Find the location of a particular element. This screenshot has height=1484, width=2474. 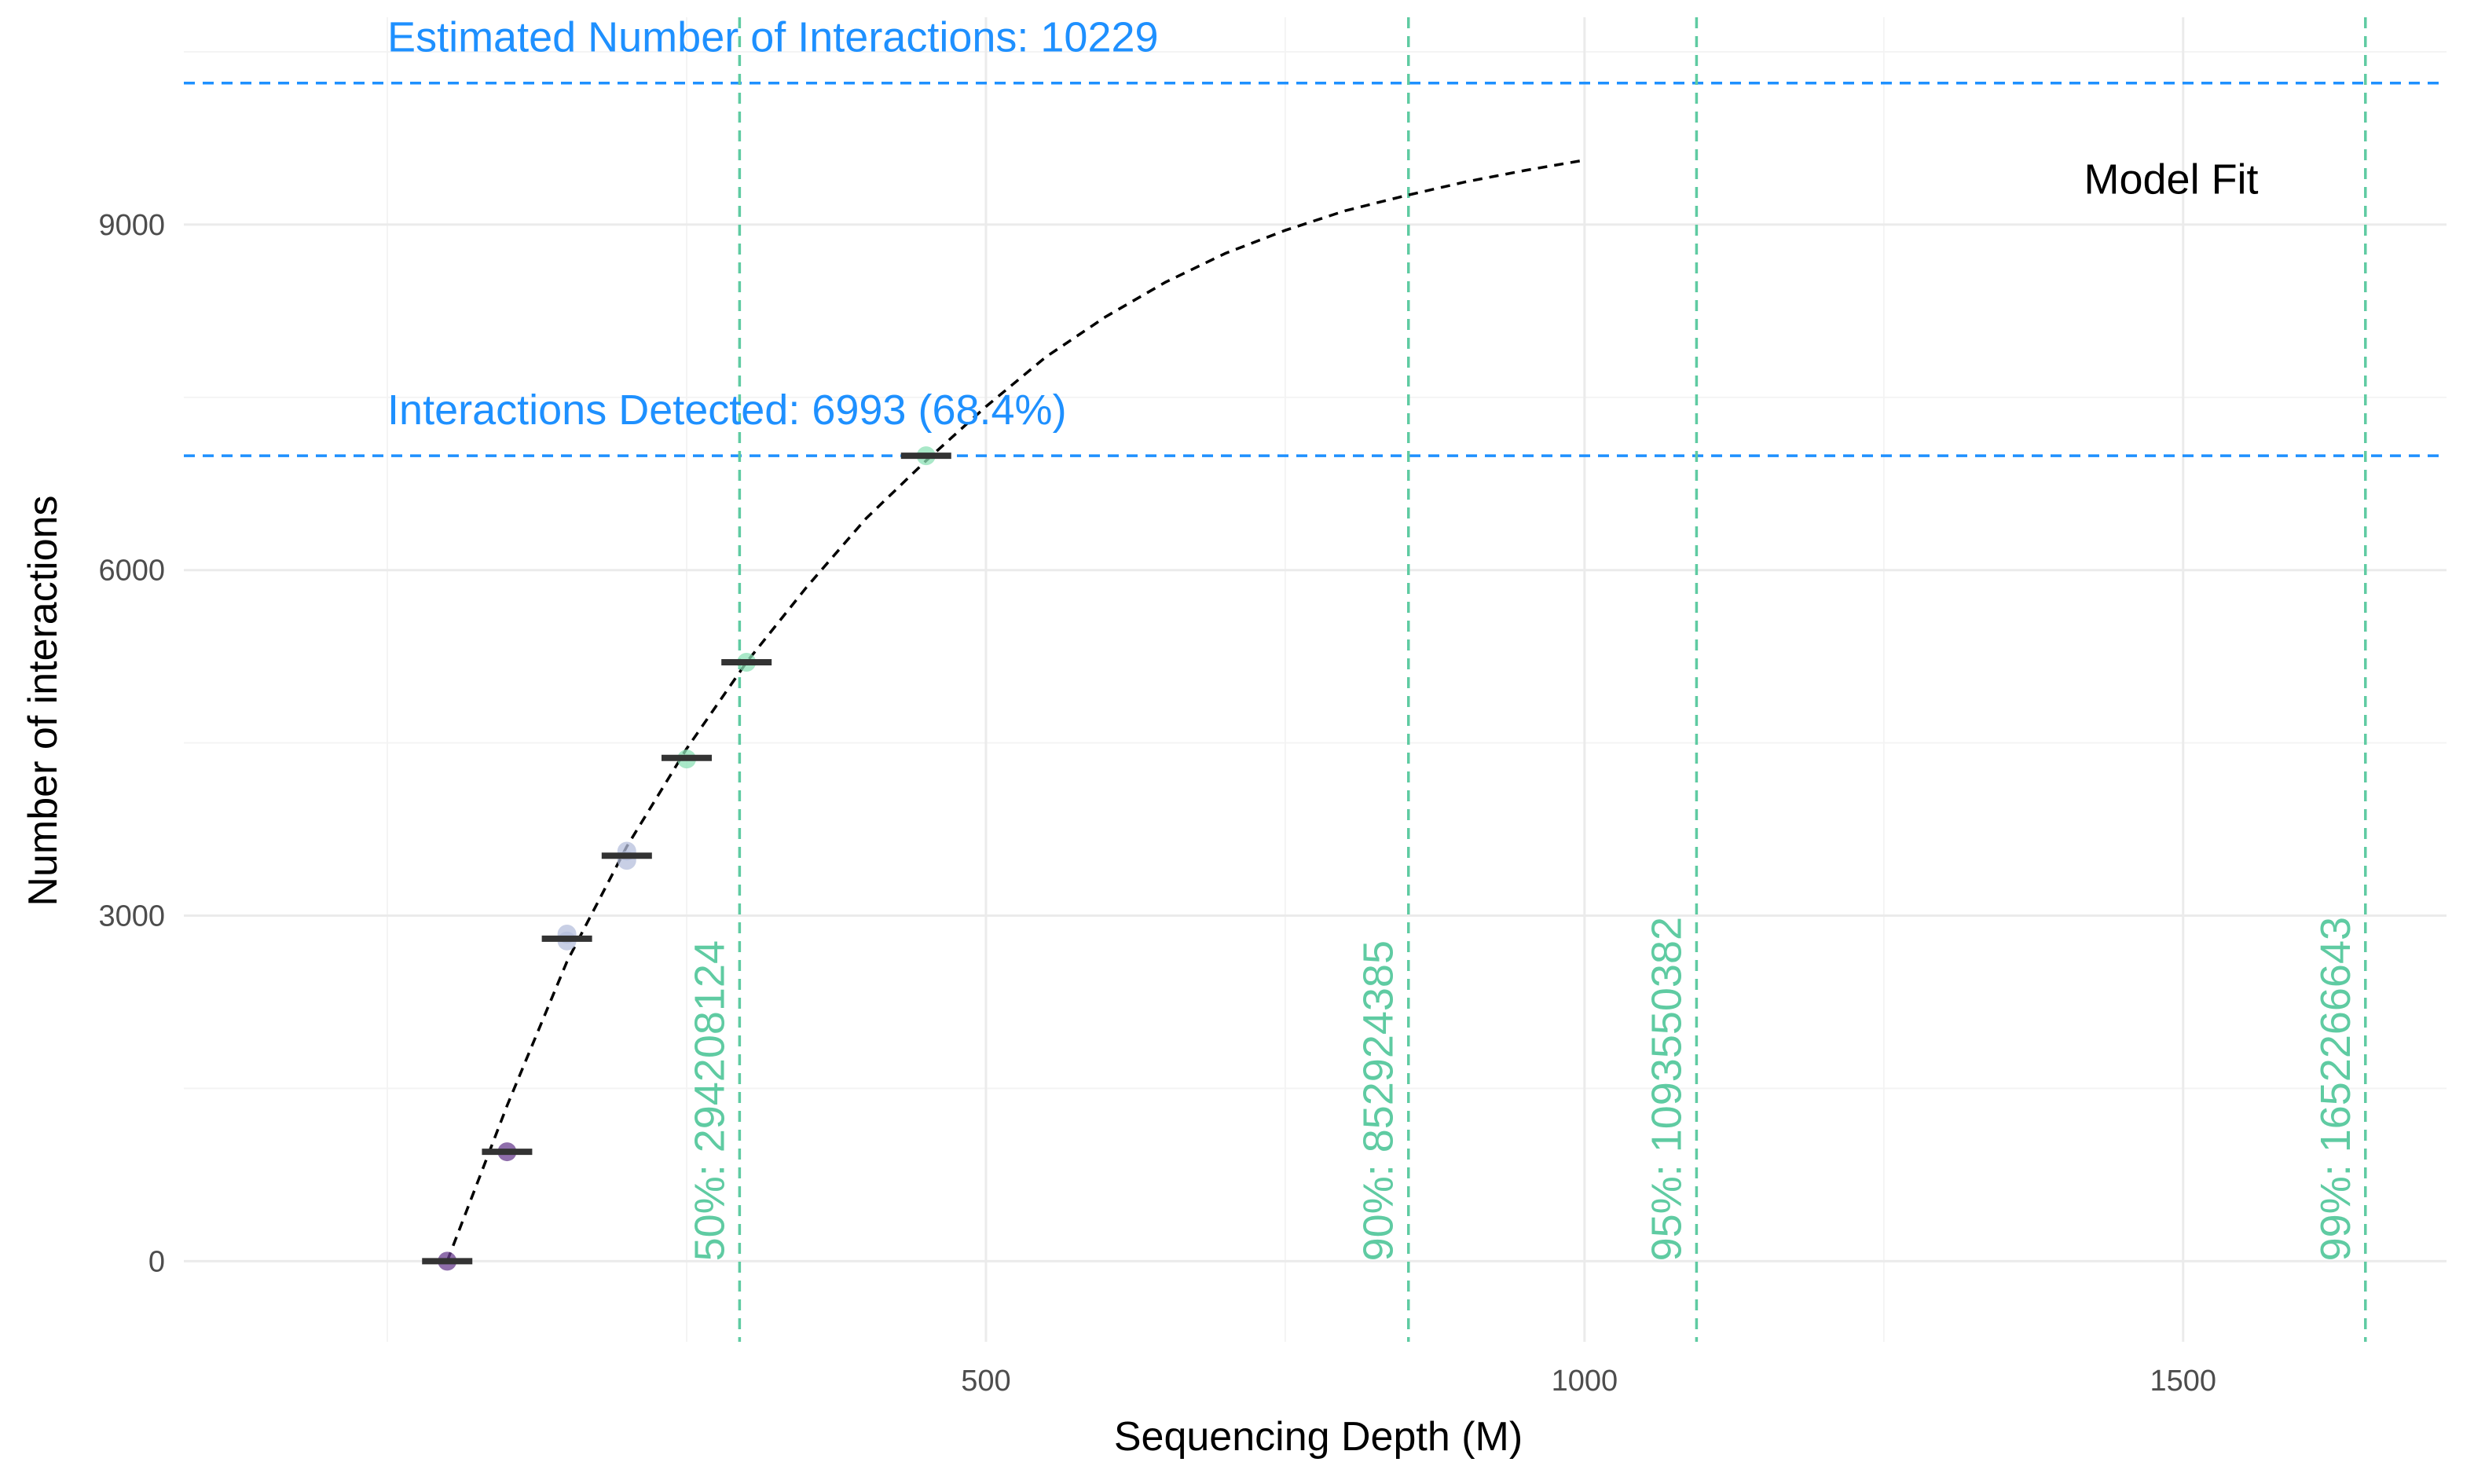

y-axis-title: Number of interactions is located at coordinates (43, 700).